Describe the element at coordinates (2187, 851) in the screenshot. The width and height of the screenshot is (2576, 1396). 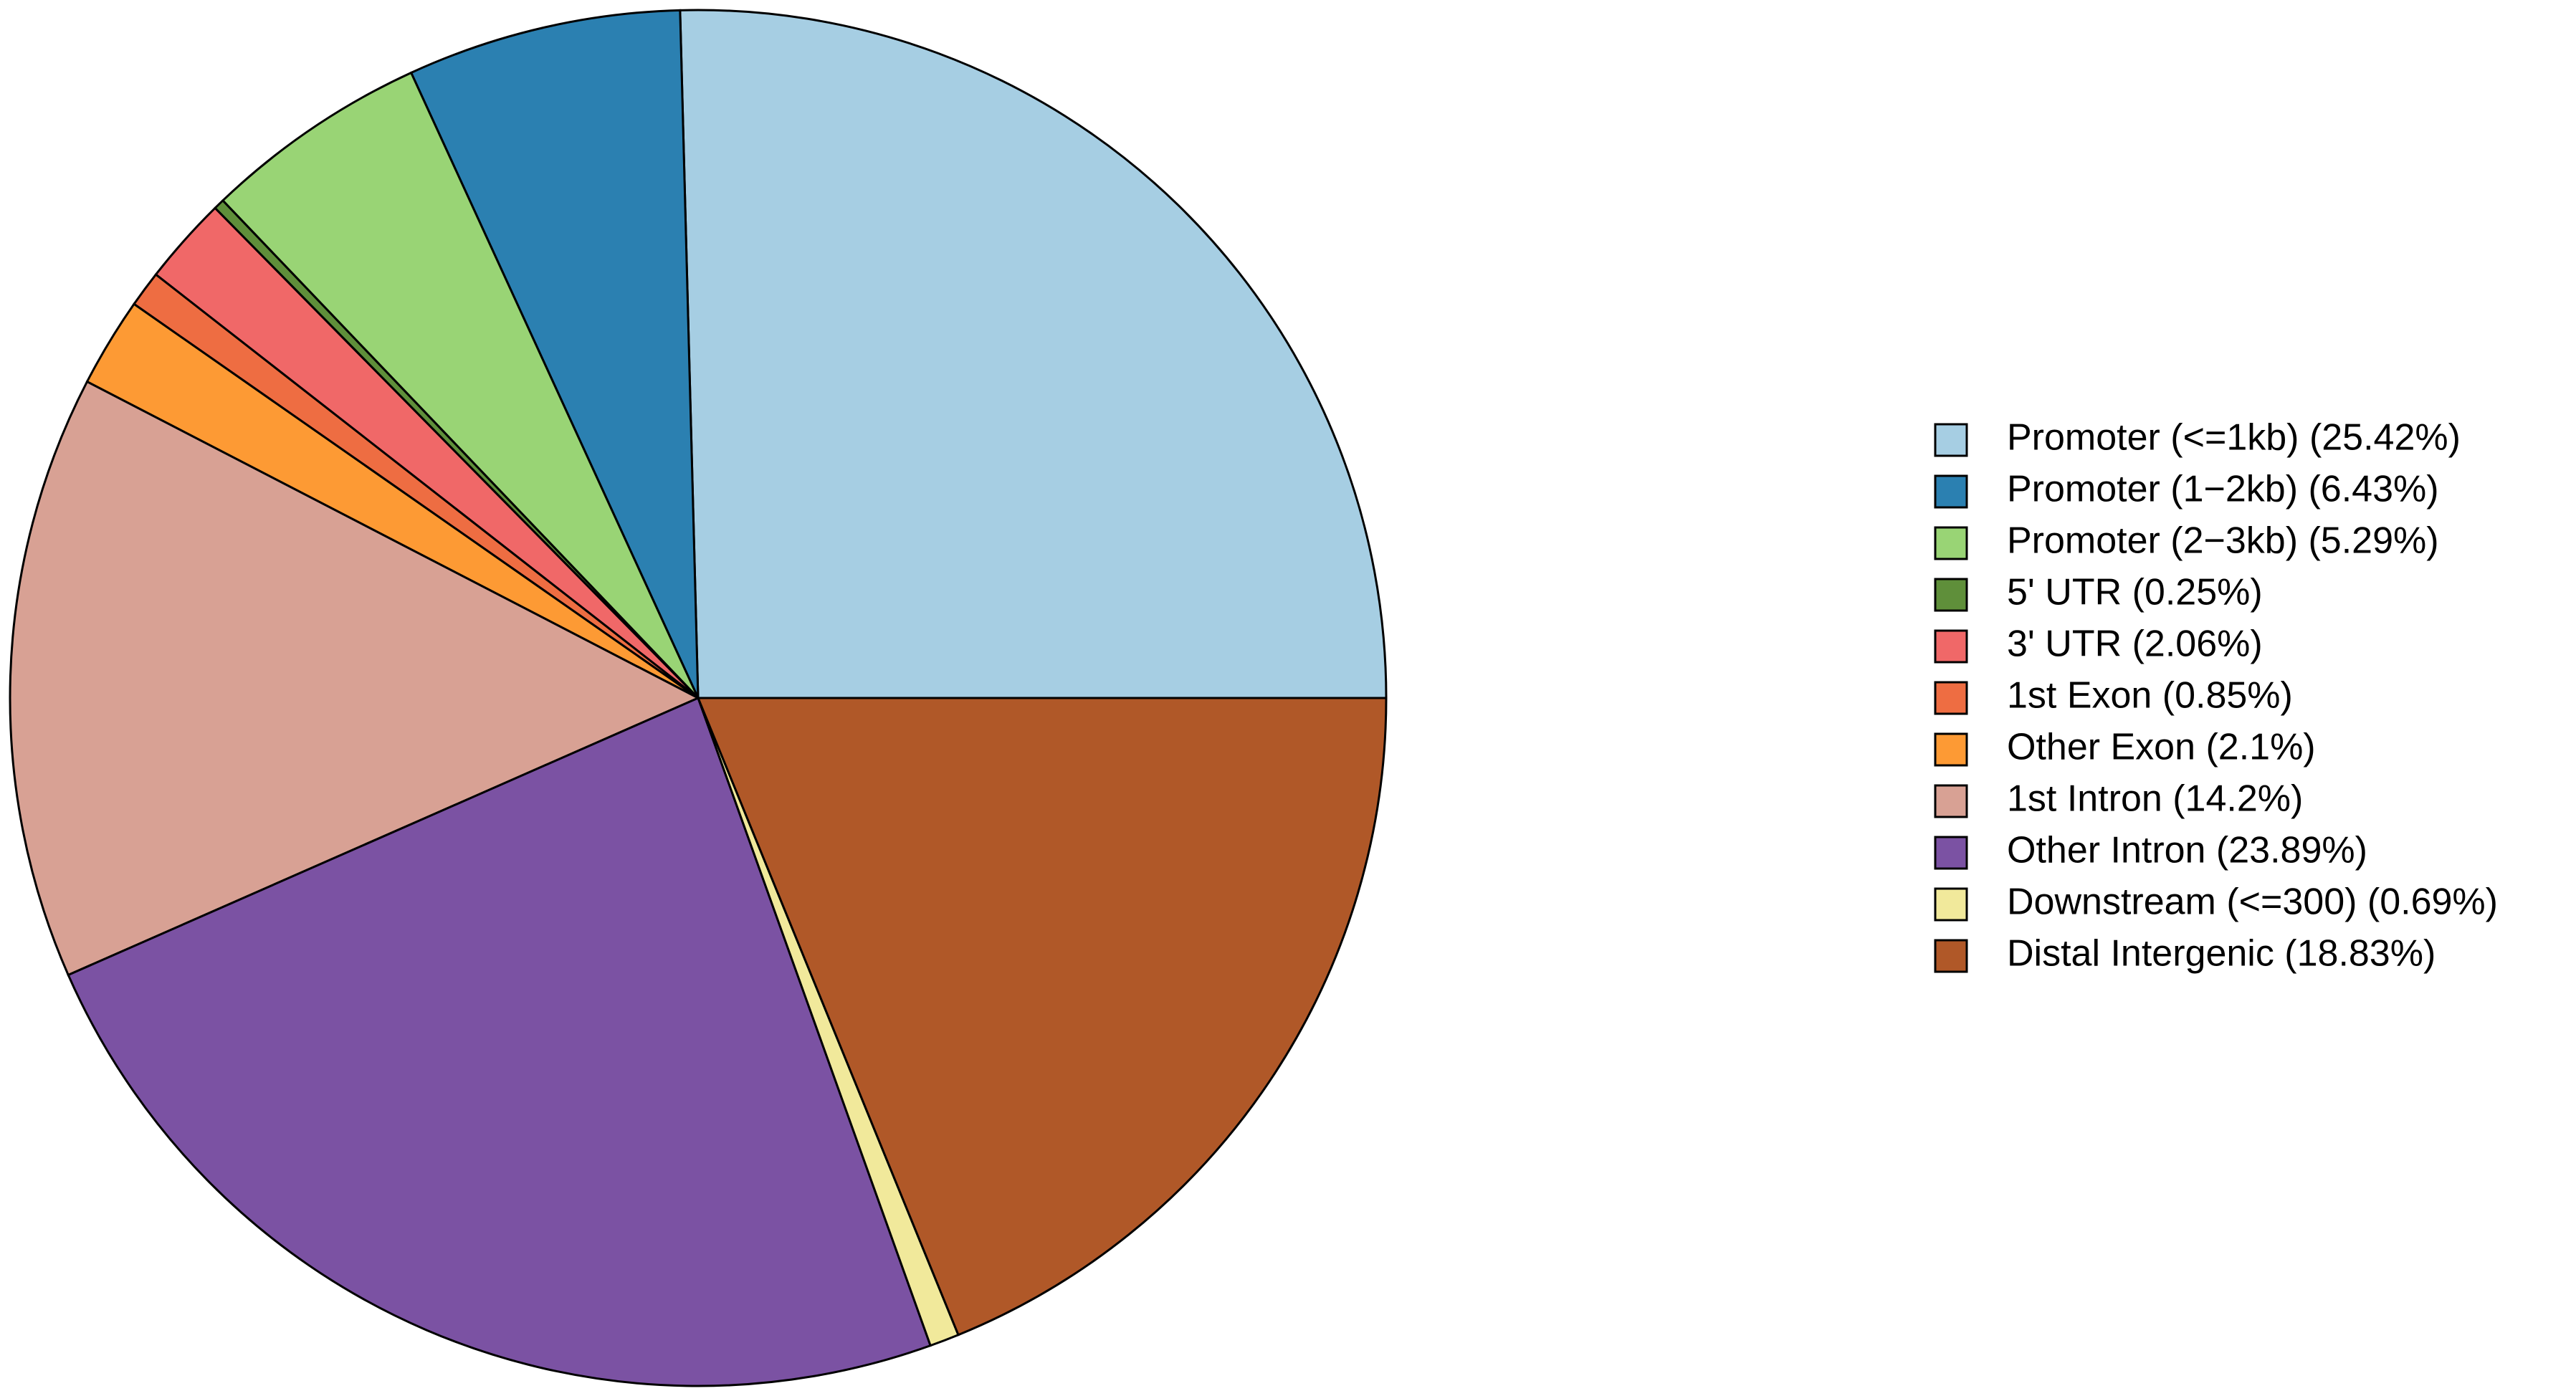
I see `legend-label: Other Intron (23.89%)` at that location.